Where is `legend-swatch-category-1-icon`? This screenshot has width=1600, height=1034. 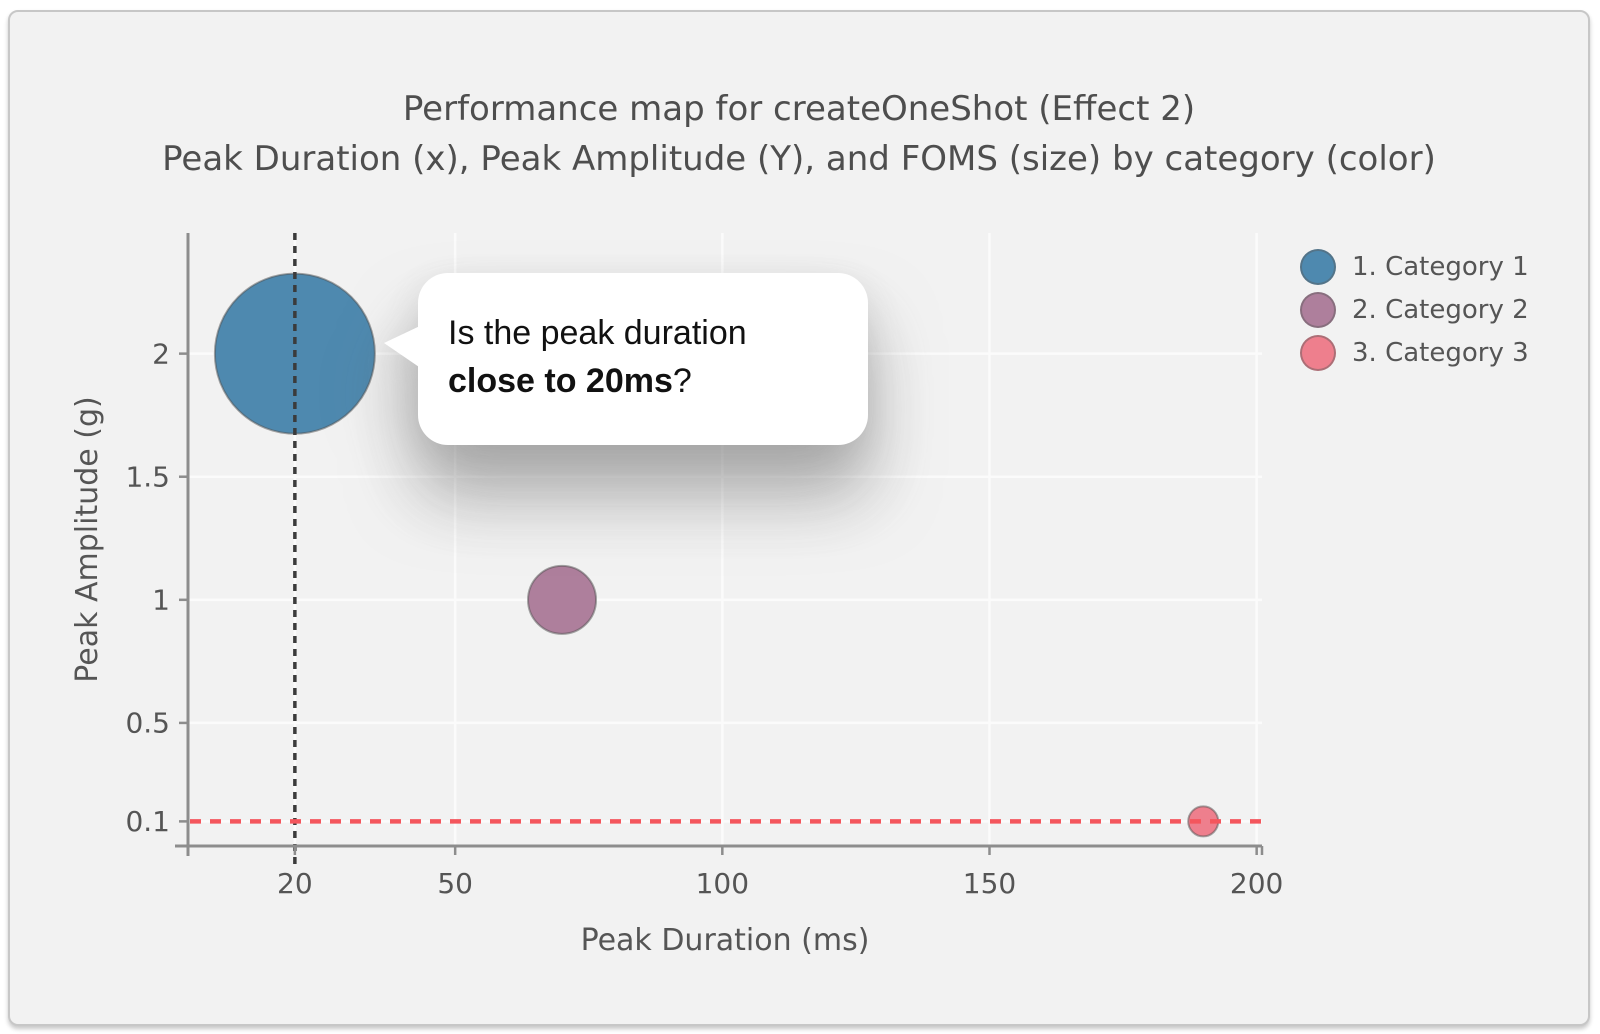 legend-swatch-category-1-icon is located at coordinates (1318, 267).